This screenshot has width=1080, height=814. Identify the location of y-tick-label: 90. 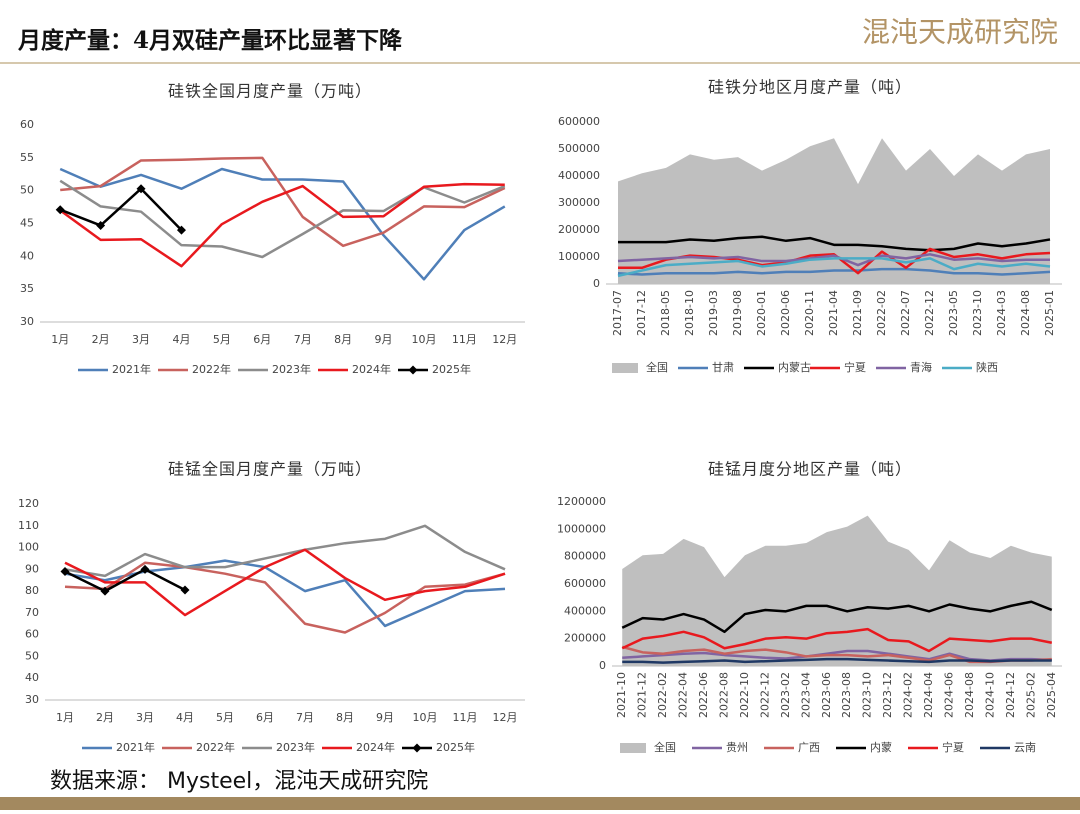
(32, 568).